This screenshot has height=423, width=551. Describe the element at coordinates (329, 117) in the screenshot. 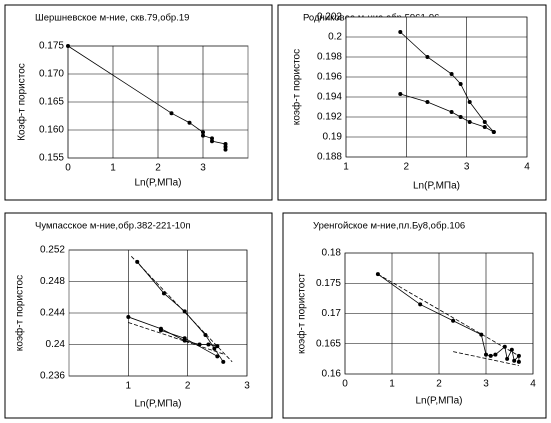

I see `y-tick-label: 0.192` at that location.